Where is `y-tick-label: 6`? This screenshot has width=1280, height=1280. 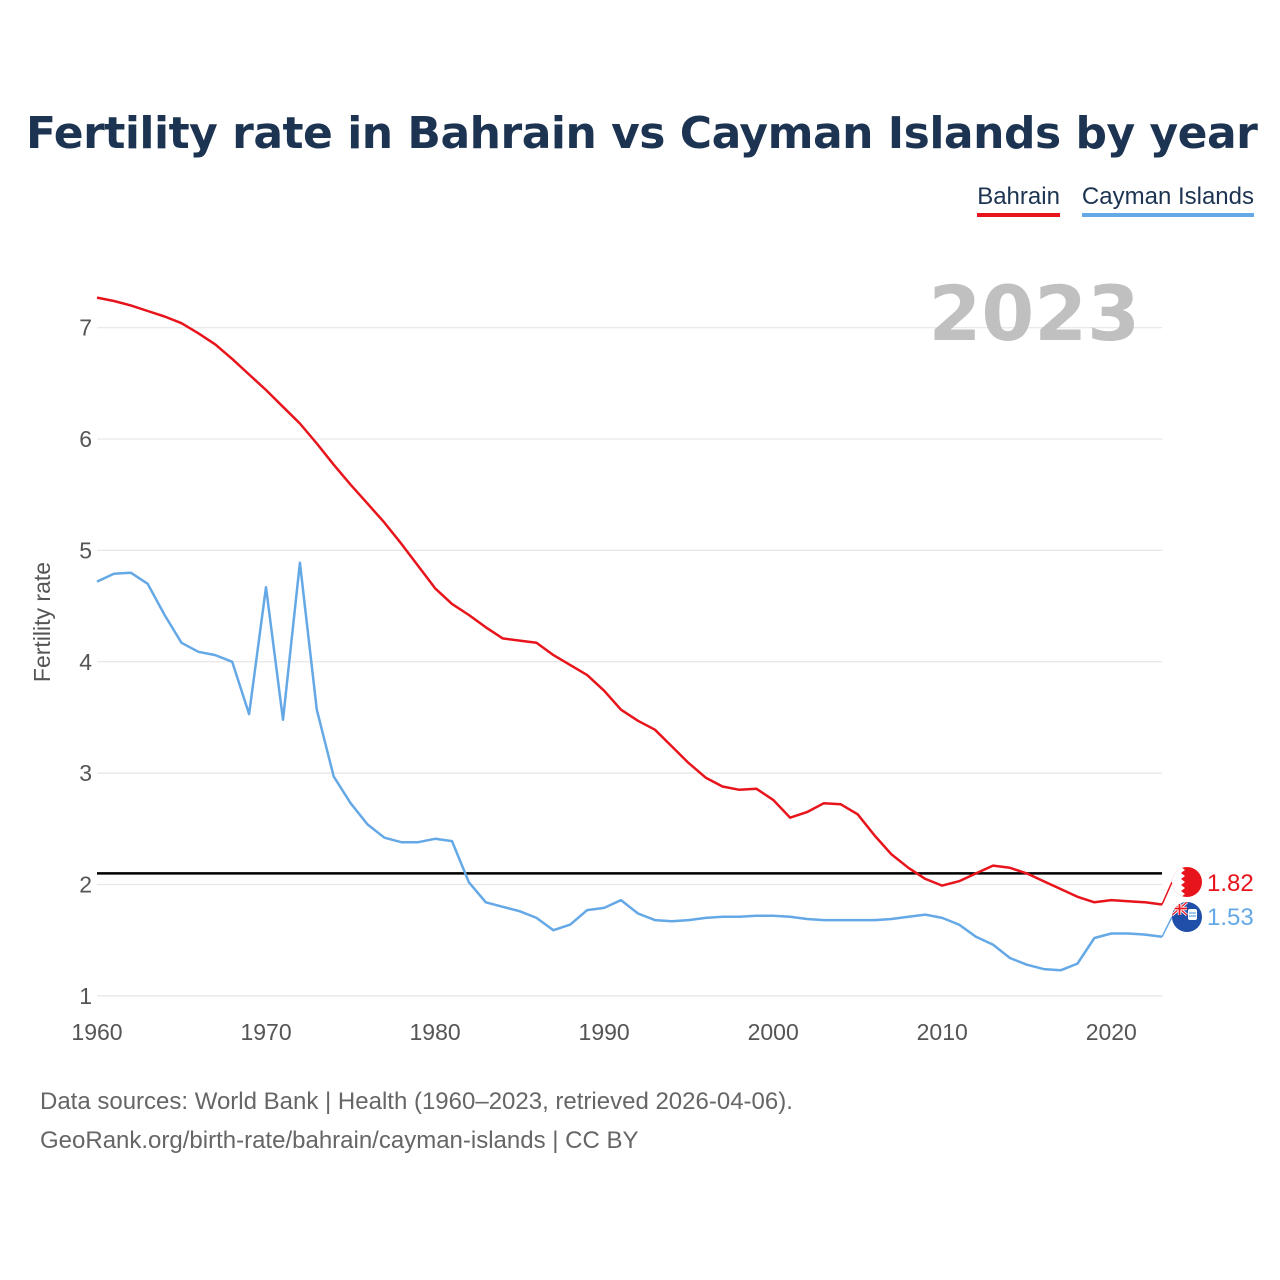 y-tick-label: 6 is located at coordinates (85, 439).